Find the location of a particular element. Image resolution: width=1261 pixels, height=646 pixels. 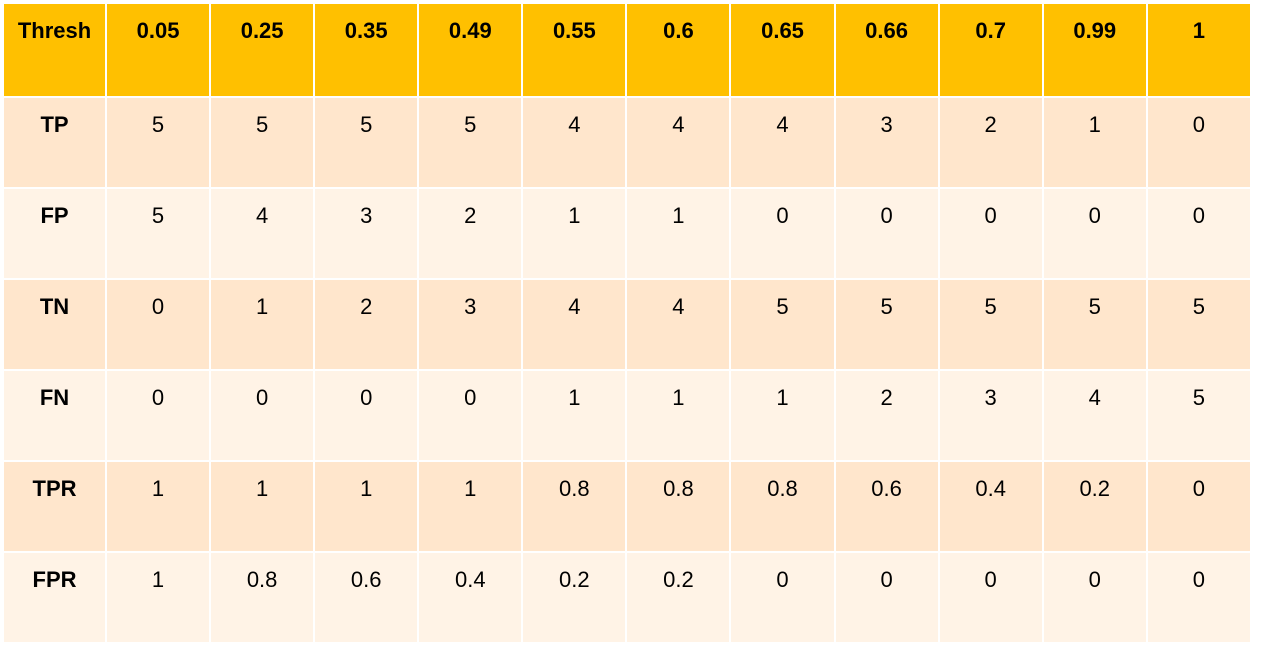

row-label: TN is located at coordinates (54, 324).